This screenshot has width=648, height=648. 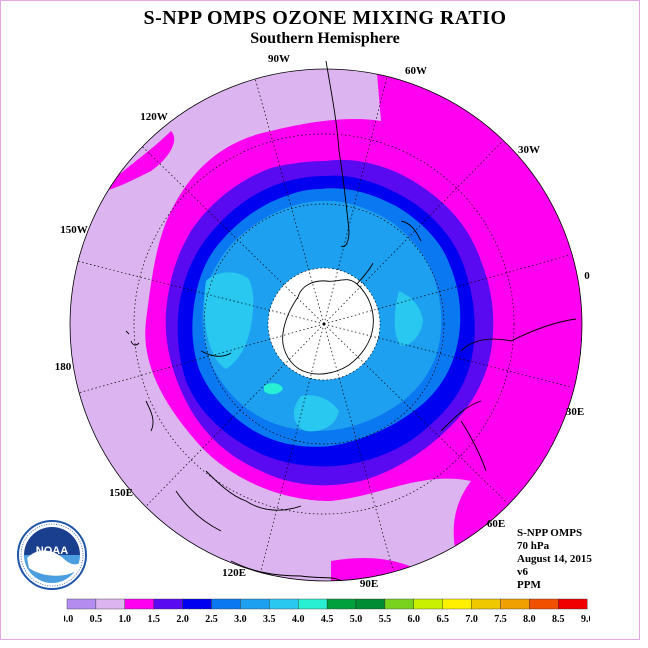 What do you see at coordinates (153, 619) in the screenshot?
I see `colorbar-tick-label: 1.5` at bounding box center [153, 619].